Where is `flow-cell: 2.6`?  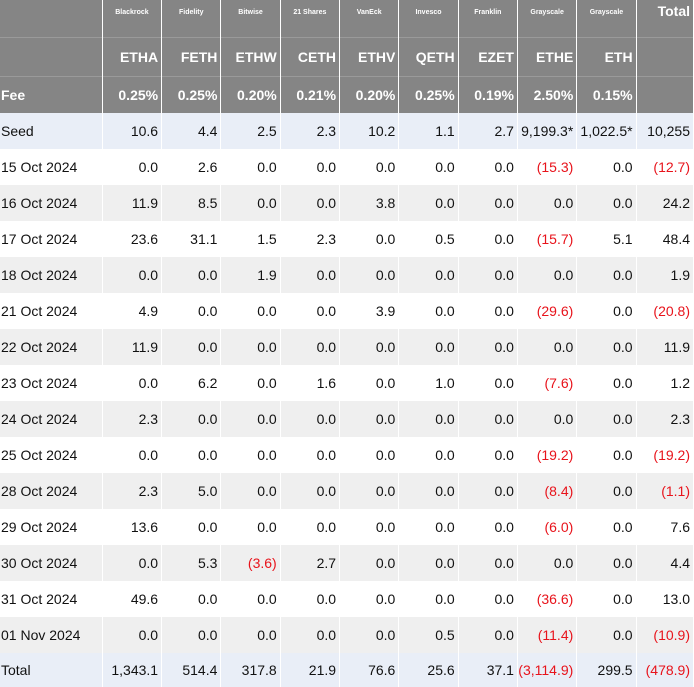
flow-cell: 2.6 is located at coordinates (191, 167).